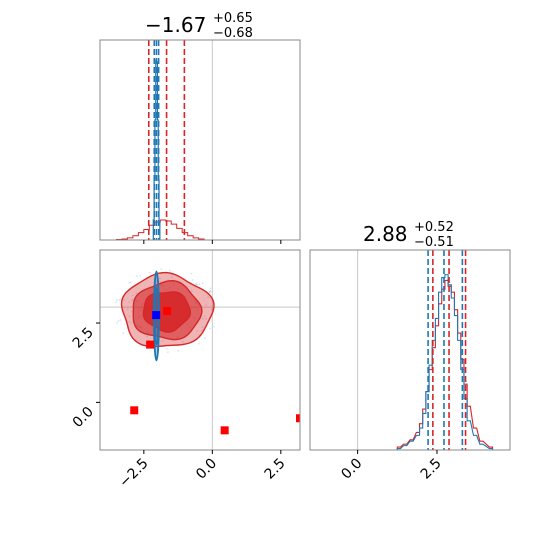  What do you see at coordinates (351, 469) in the screenshot?
I see `x-tick-label-p1: 0.0` at bounding box center [351, 469].